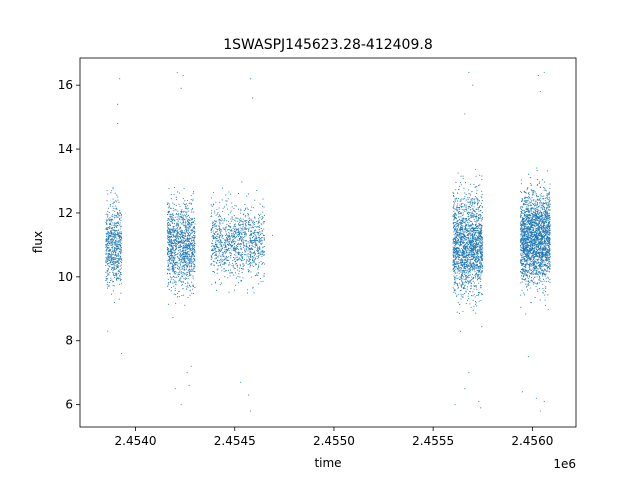  Describe the element at coordinates (327, 45) in the screenshot. I see `chart-title: 1SWASPJ145623.28-412409.8` at that location.